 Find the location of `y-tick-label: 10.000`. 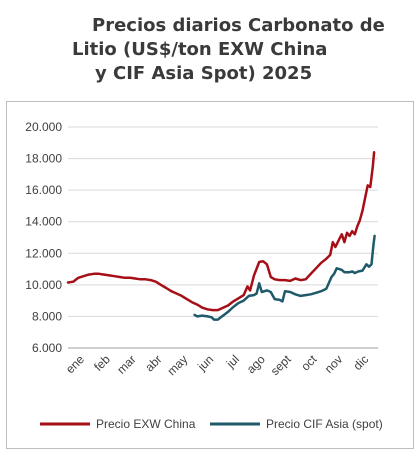

y-tick-label: 10.000 is located at coordinates (43, 285).